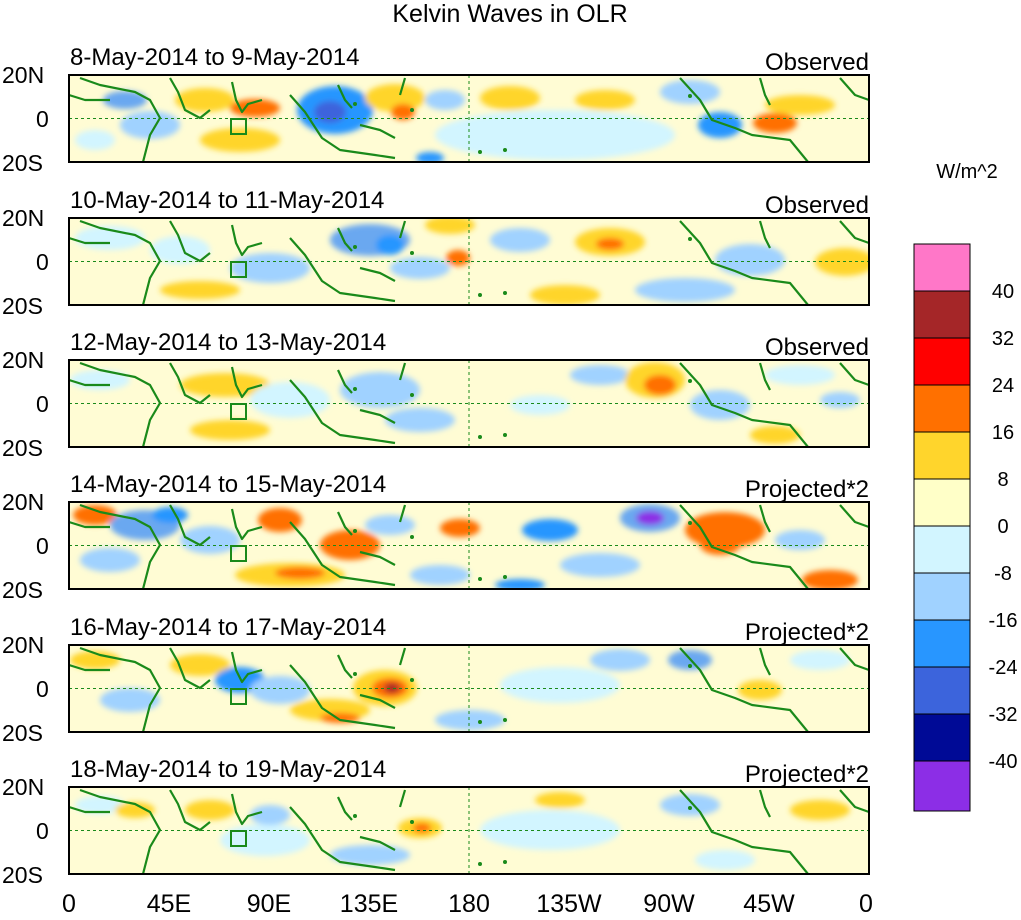 This screenshot has width=1021, height=920. Describe the element at coordinates (1003, 715) in the screenshot. I see `colorbar-label: -32` at that location.